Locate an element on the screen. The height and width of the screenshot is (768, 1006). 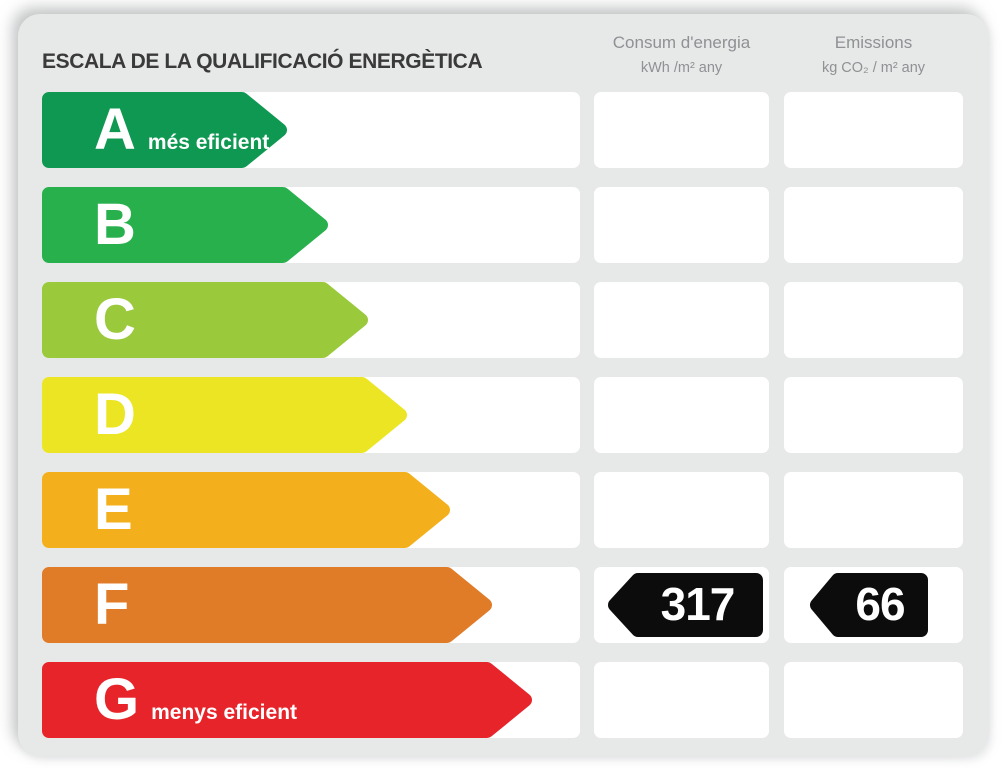
bar-letter: C is located at coordinates (115, 319).